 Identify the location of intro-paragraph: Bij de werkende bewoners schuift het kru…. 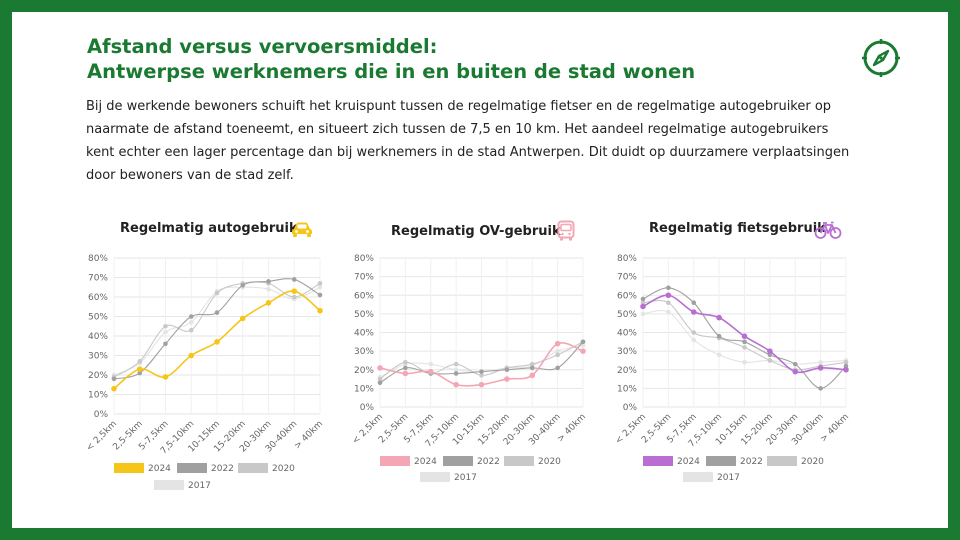
(468, 141).